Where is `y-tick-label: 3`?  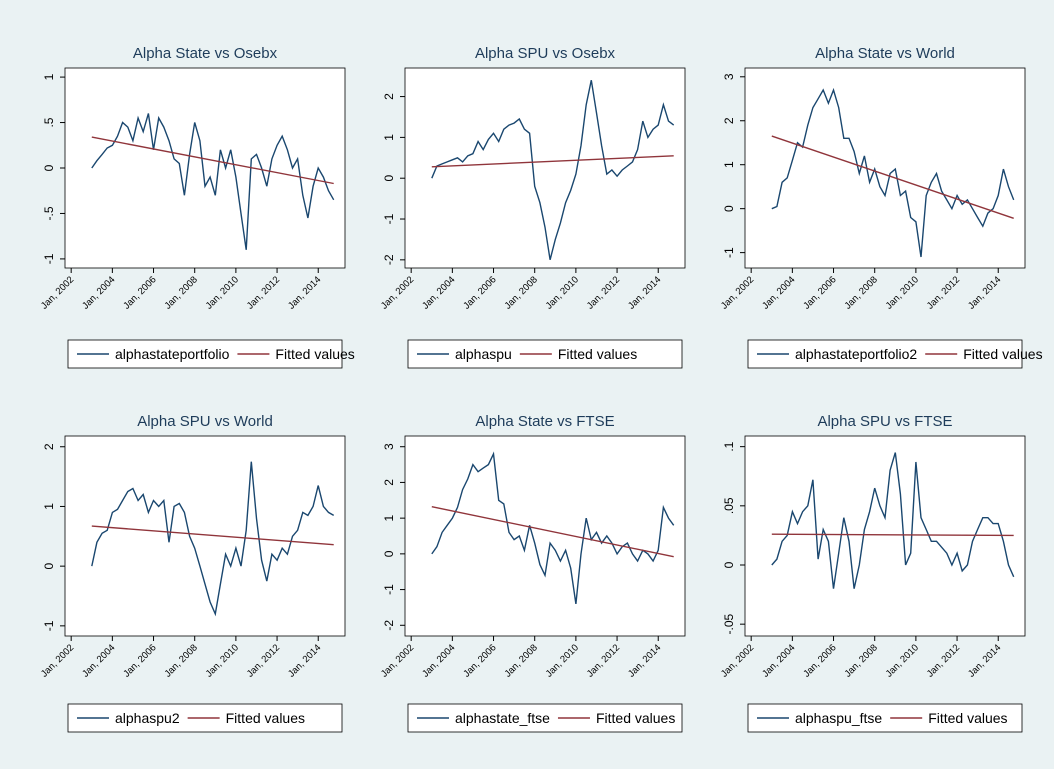 y-tick-label: 3 is located at coordinates (729, 76).